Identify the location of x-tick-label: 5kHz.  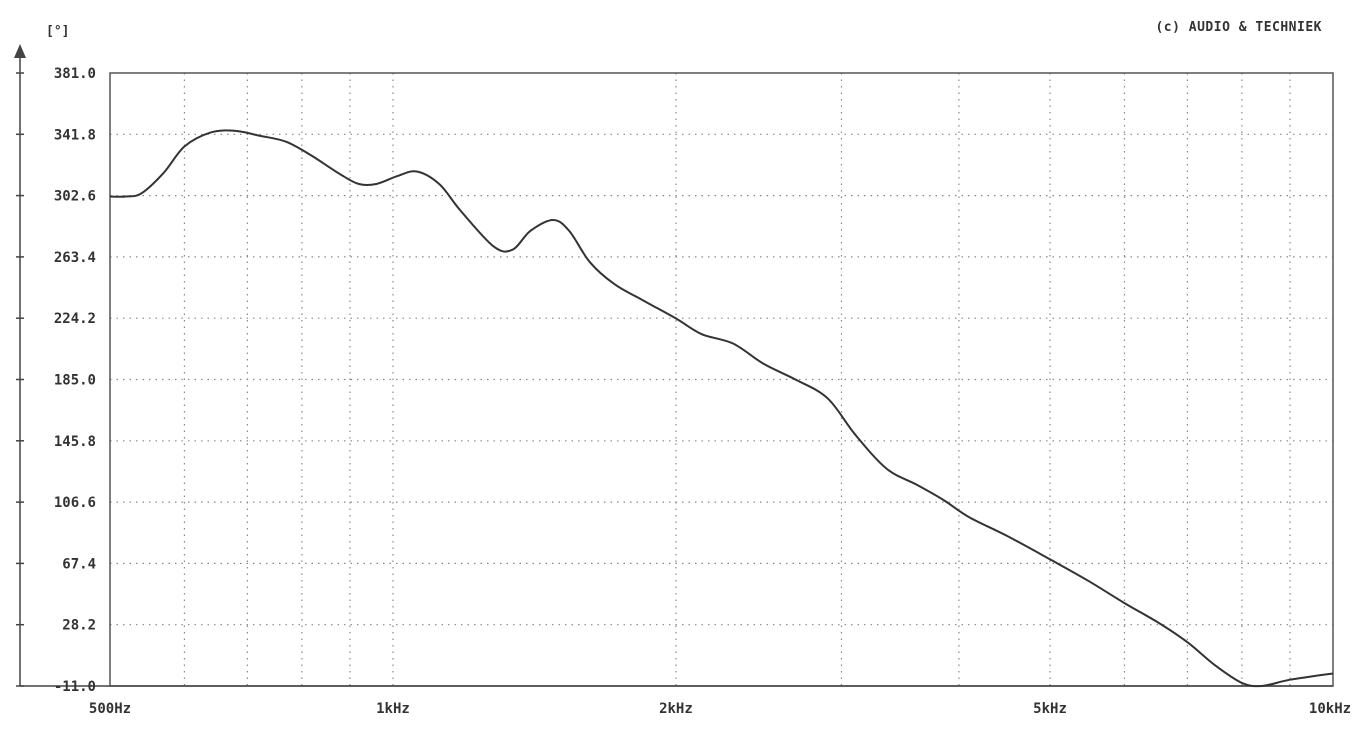
(1050, 709).